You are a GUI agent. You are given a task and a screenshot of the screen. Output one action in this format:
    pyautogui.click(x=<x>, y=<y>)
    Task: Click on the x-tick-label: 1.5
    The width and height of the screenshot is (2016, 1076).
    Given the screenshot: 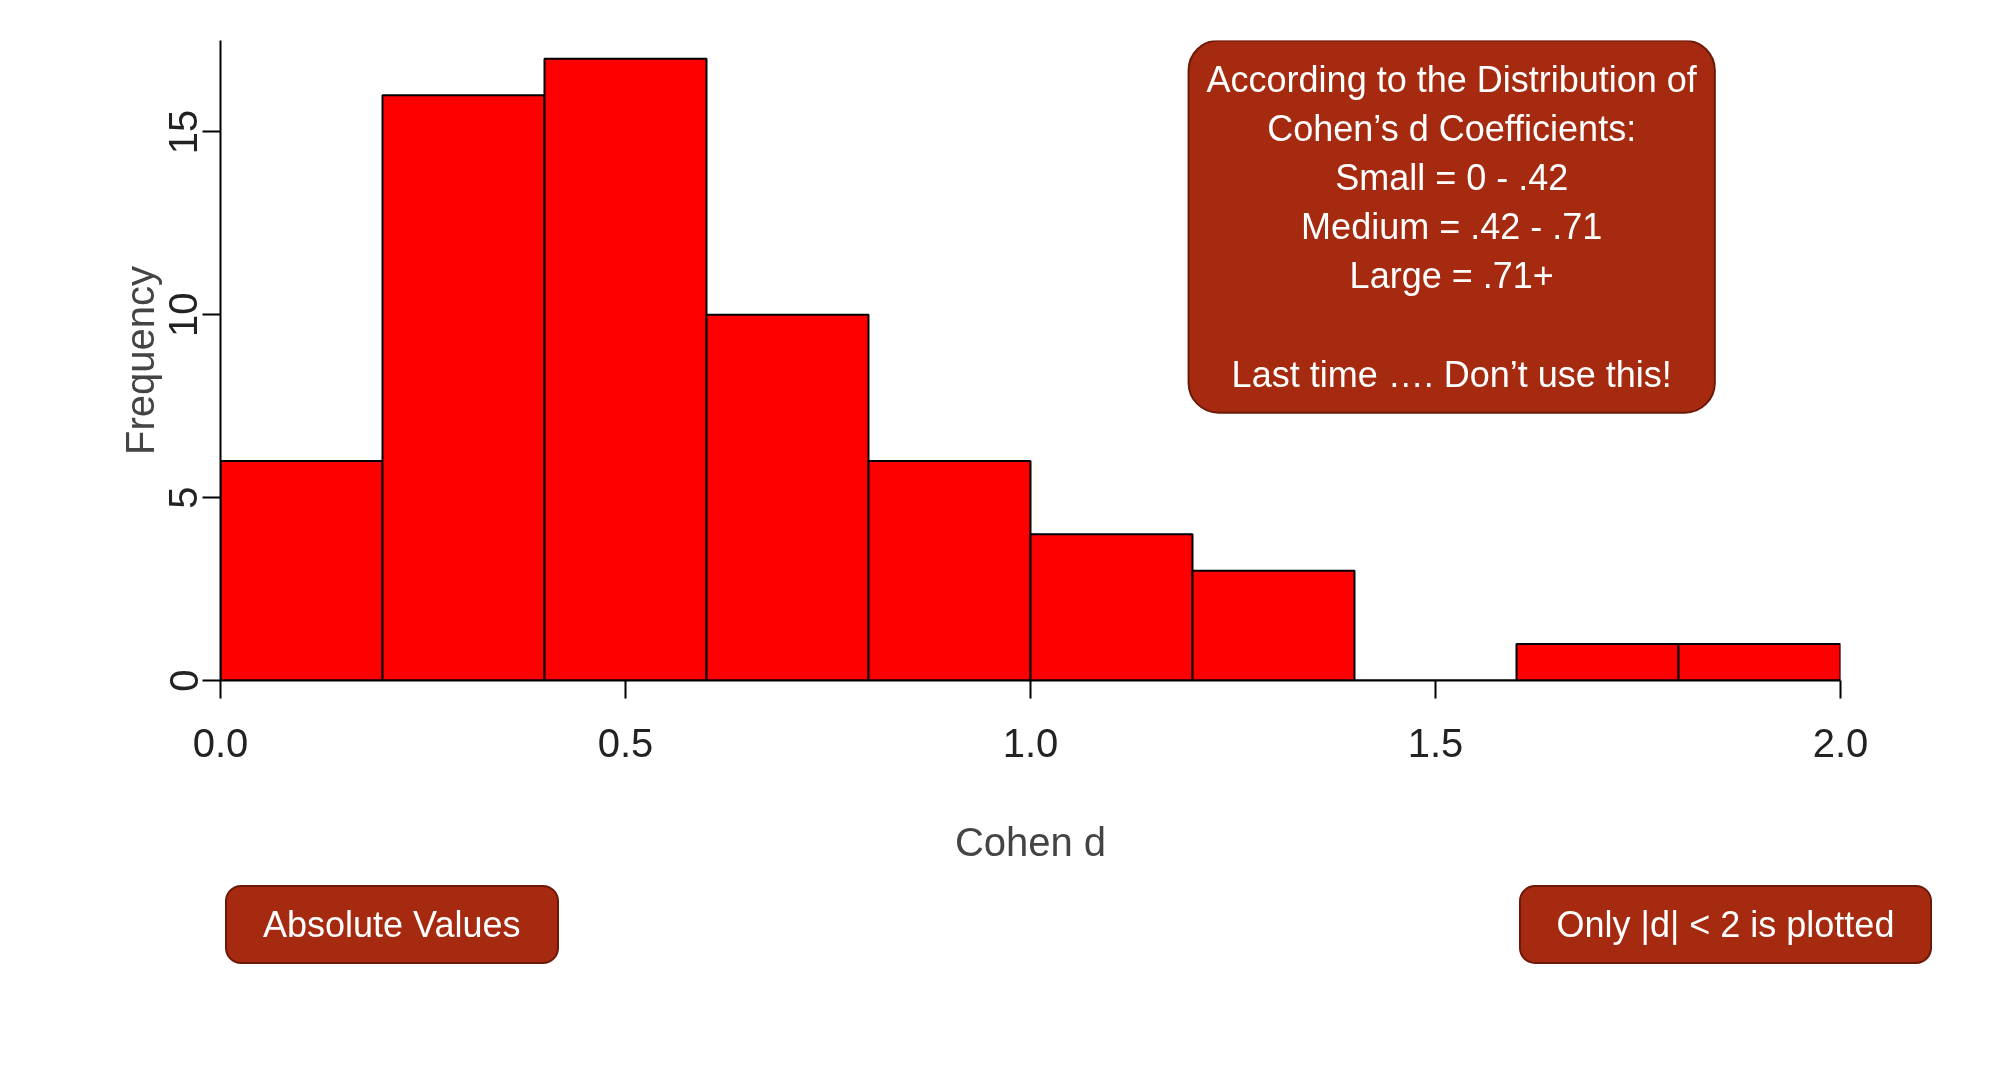 What is the action you would take?
    pyautogui.click(x=1435, y=742)
    